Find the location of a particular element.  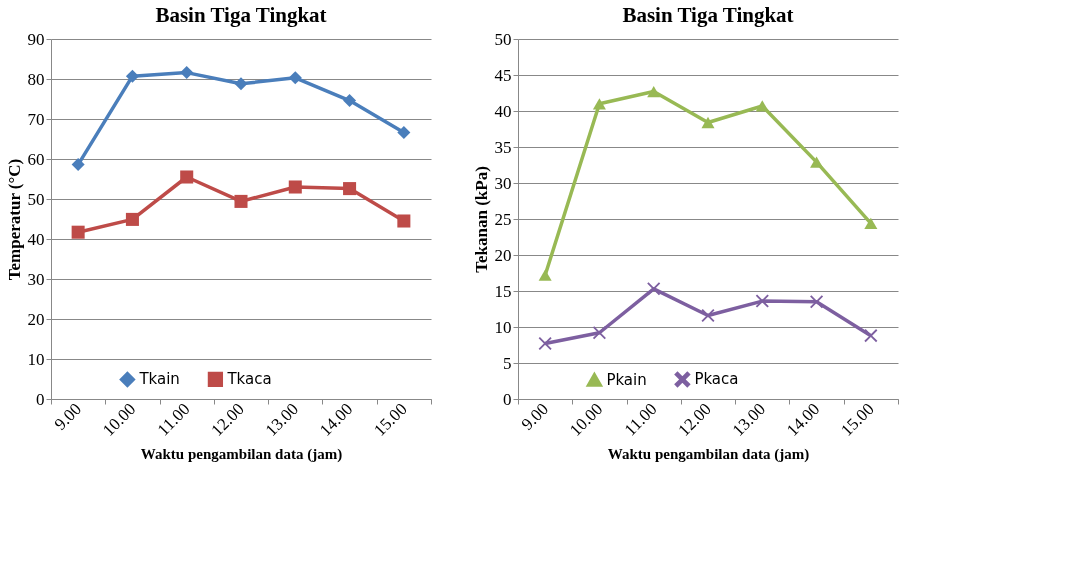

y-tick-label: 45 is located at coordinates (503, 75).